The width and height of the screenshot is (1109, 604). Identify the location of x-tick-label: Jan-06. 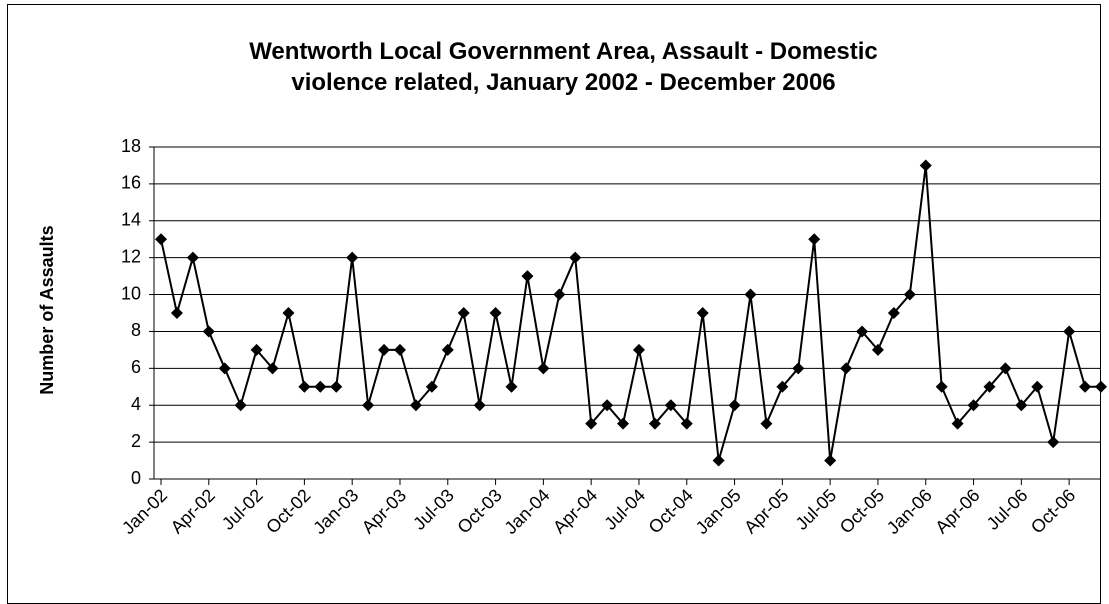
(909, 511).